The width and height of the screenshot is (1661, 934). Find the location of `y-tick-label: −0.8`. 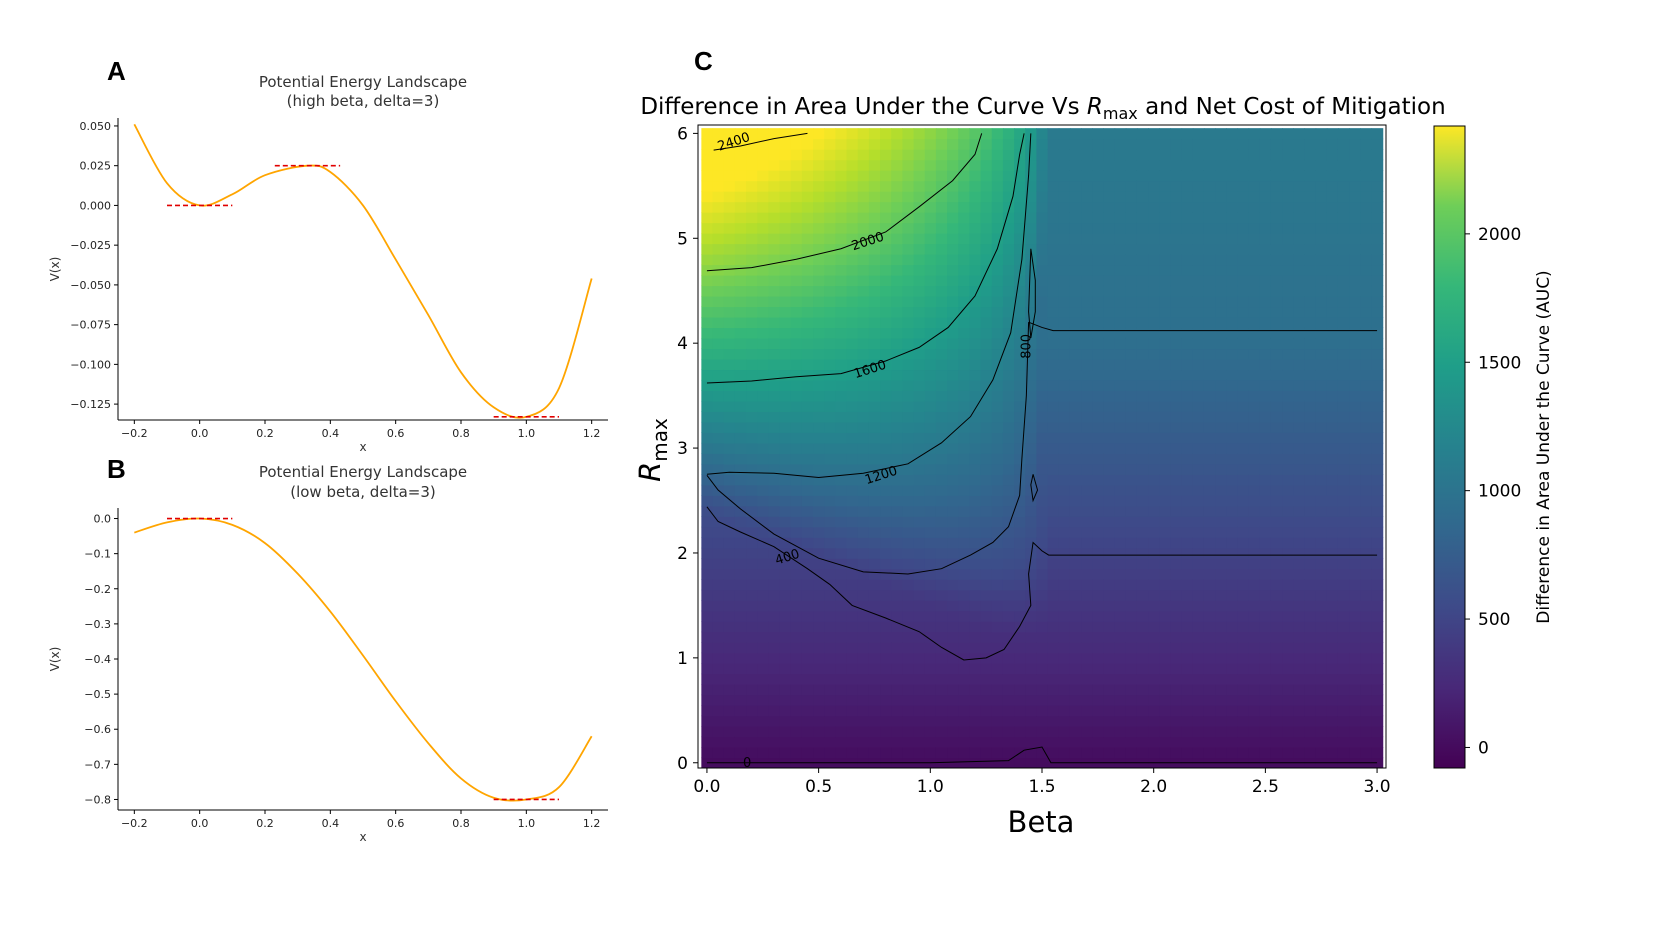

y-tick-label: −0.8 is located at coordinates (97, 799).